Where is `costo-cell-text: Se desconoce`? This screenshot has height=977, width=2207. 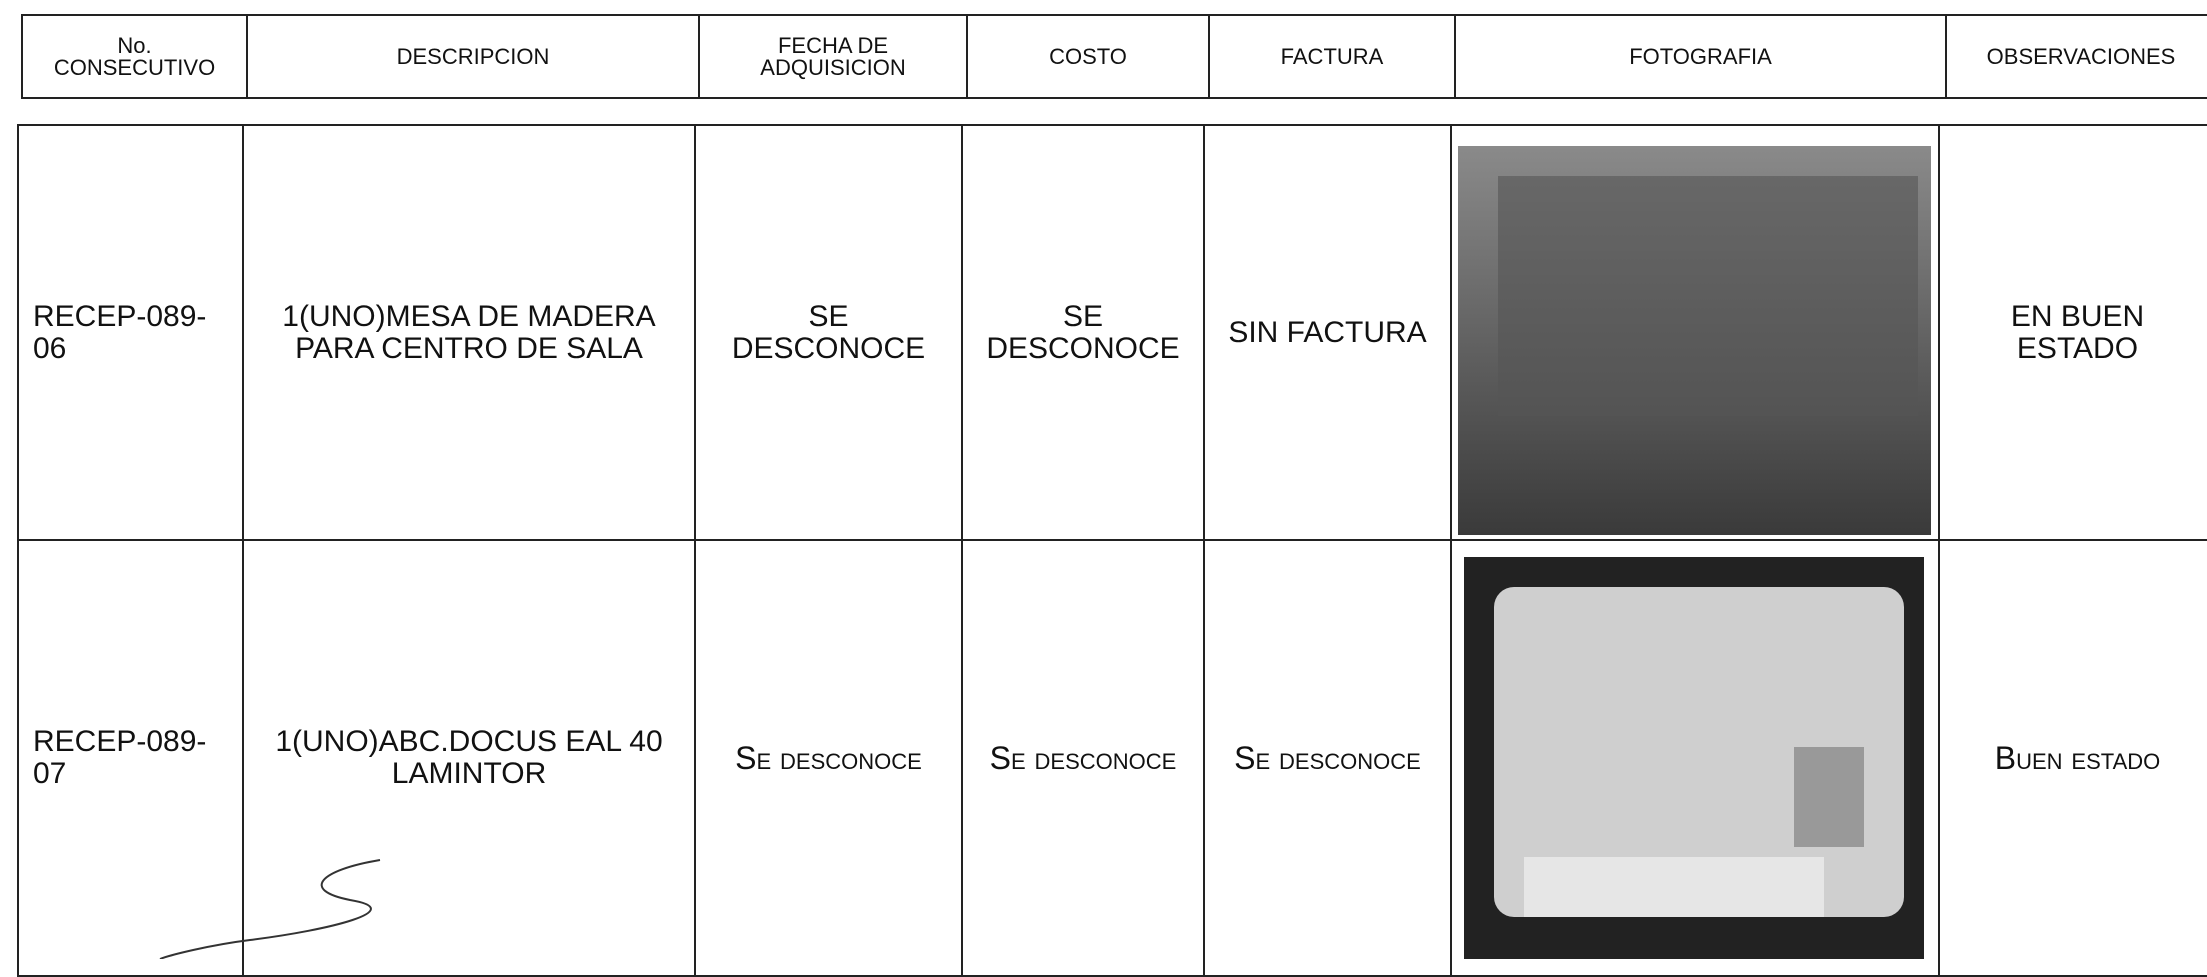 costo-cell-text: Se desconoce is located at coordinates (1083, 758).